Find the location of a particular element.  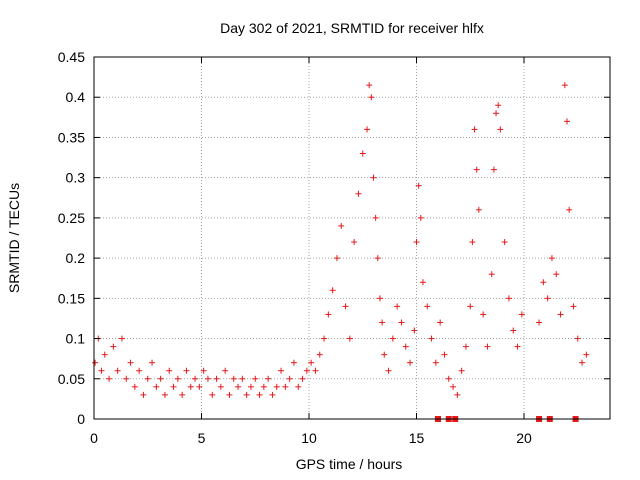

y-tick-label: 0.4 is located at coordinates (76, 97).